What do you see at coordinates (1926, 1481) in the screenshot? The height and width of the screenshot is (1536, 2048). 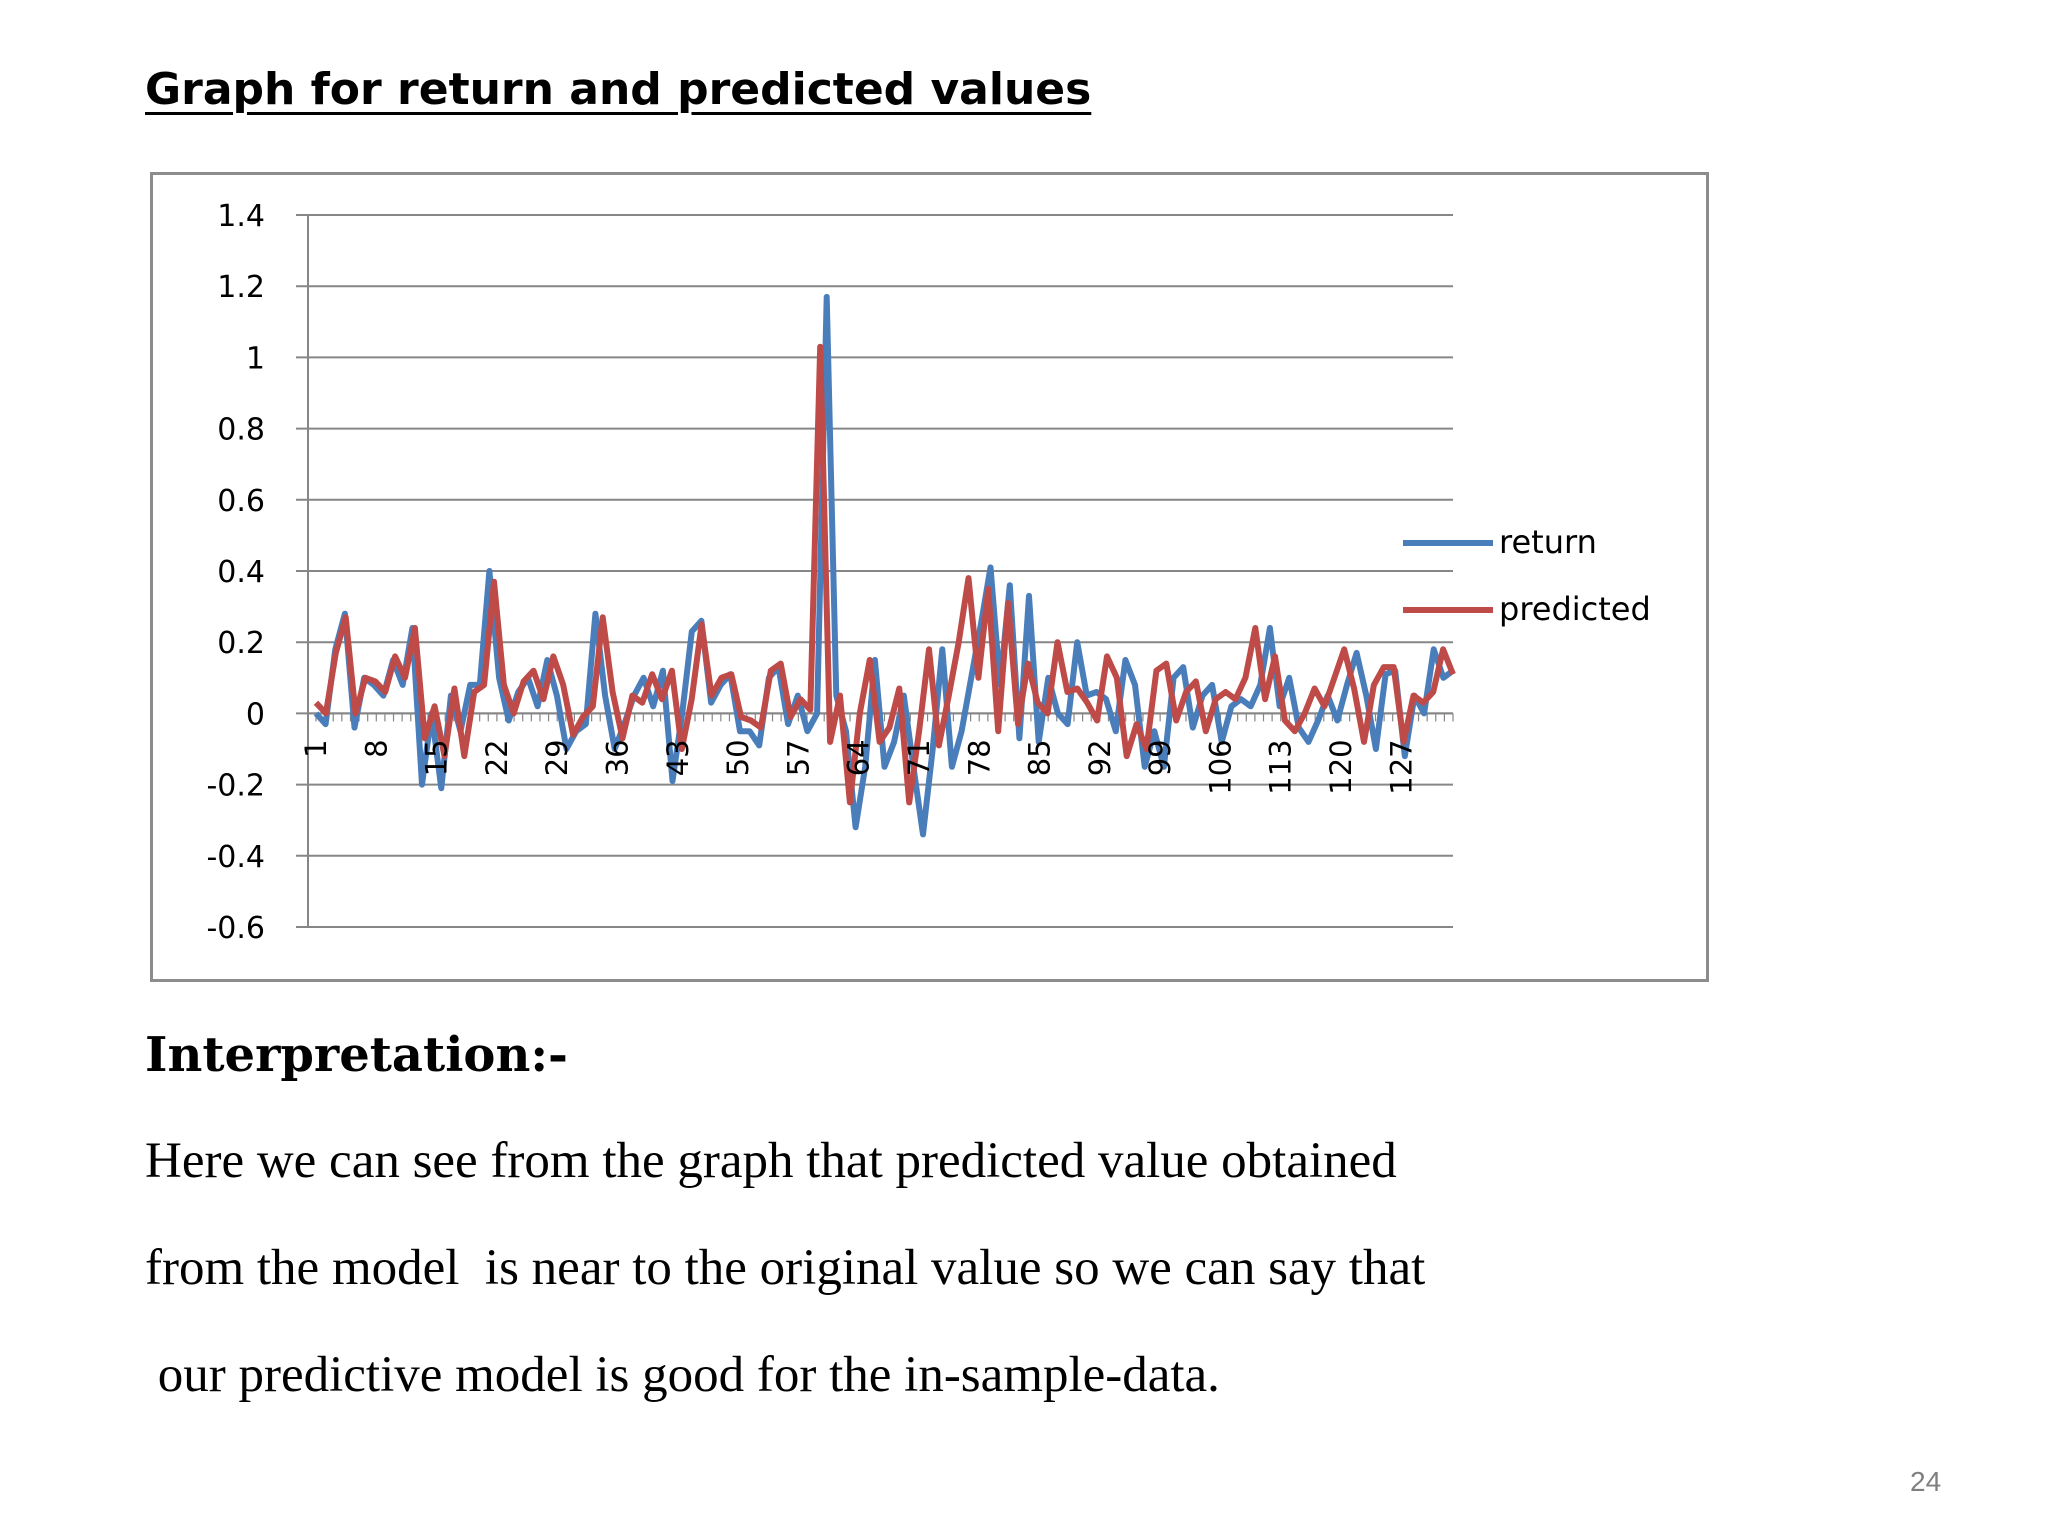 I see `page-number: 24` at bounding box center [1926, 1481].